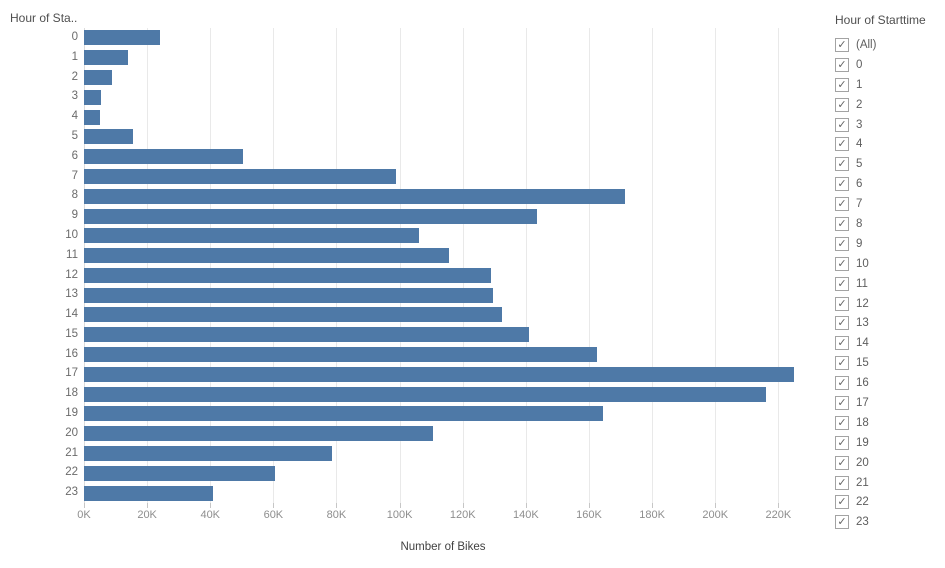 This screenshot has width=945, height=568. I want to click on row-header-hour-16: 16, so click(71, 353).